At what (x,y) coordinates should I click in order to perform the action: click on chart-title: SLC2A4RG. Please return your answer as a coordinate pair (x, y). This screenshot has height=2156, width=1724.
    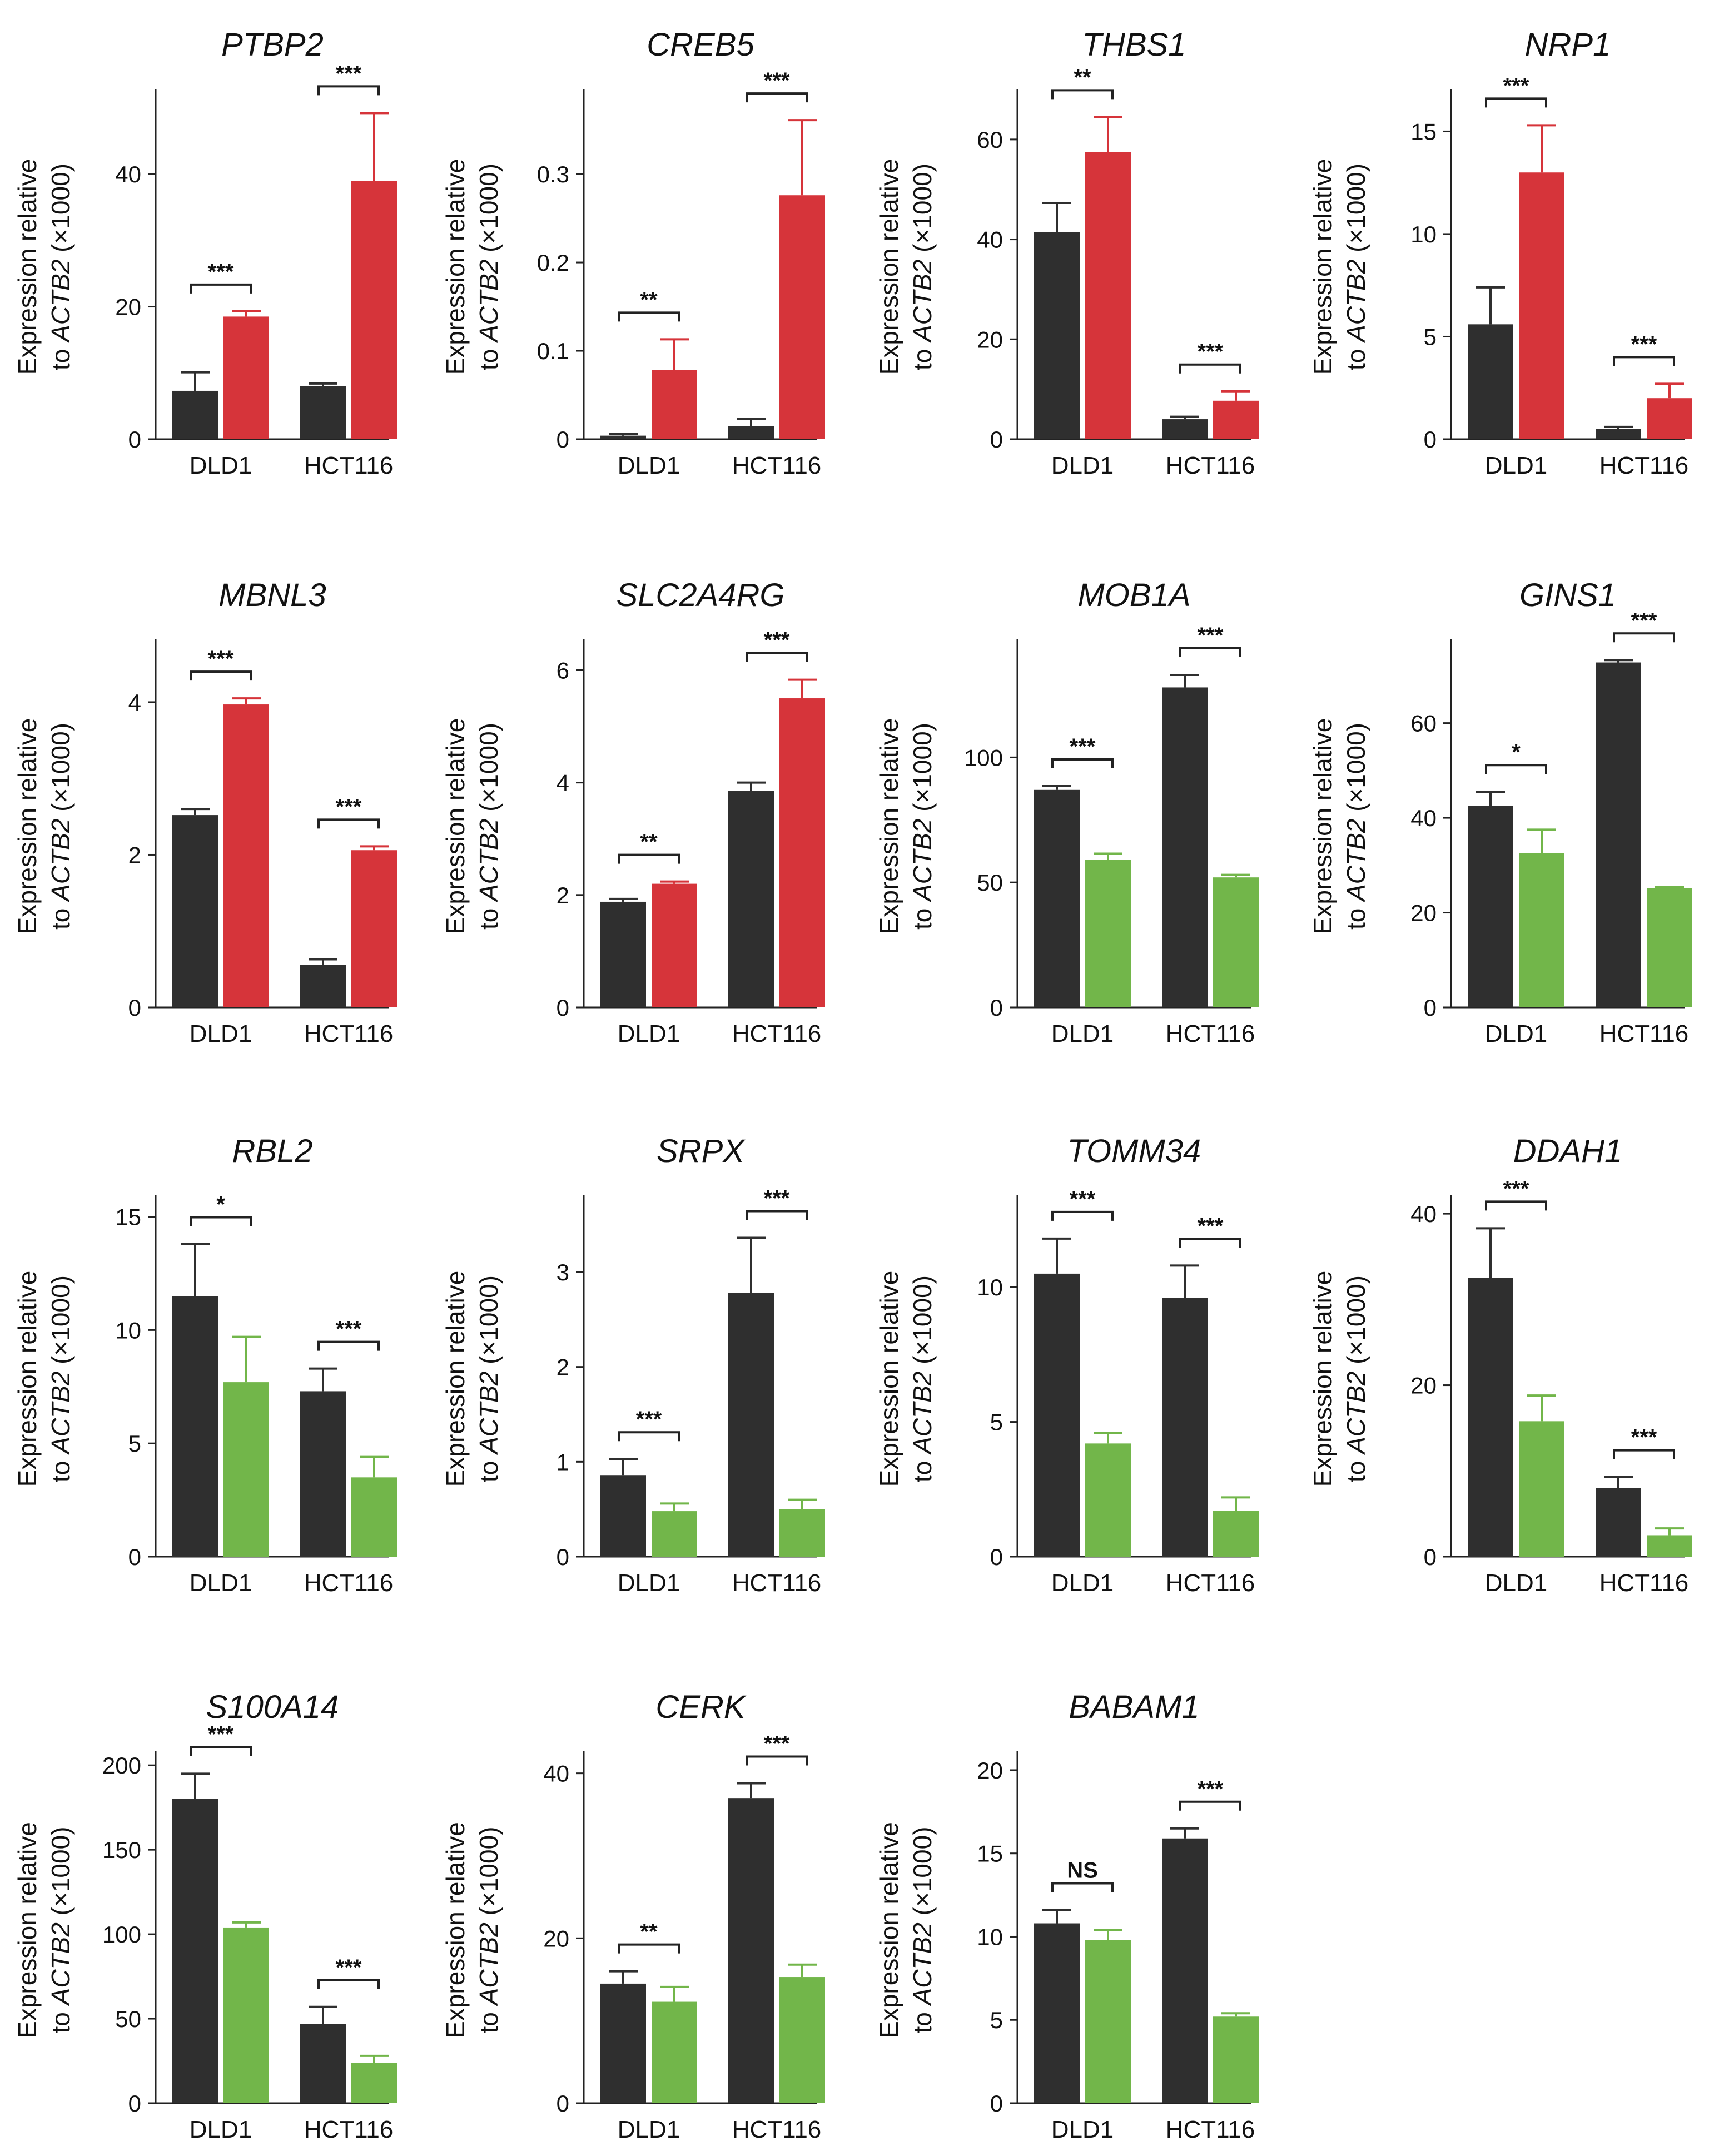
    Looking at the image, I should click on (700, 595).